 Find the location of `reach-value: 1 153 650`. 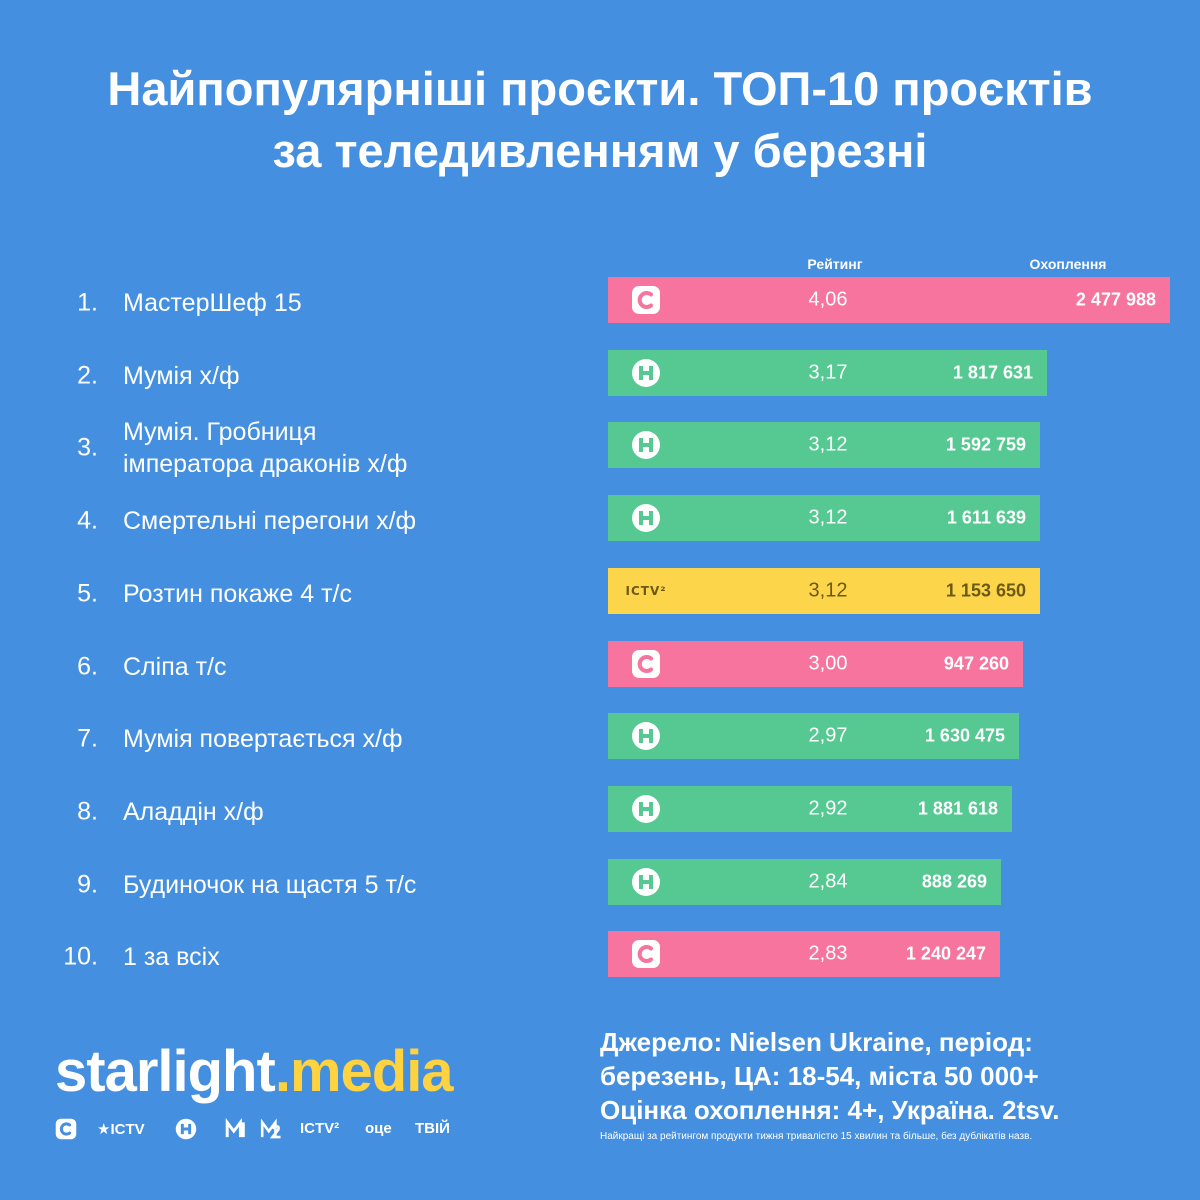

reach-value: 1 153 650 is located at coordinates (985, 590).